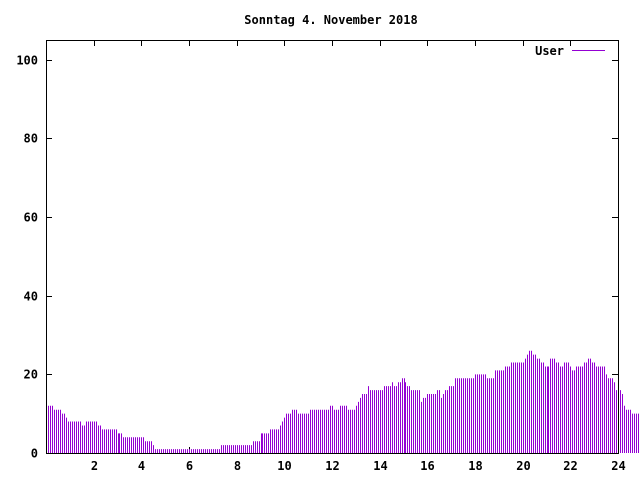  What do you see at coordinates (618, 466) in the screenshot?
I see `x-tick-label-24: 24` at bounding box center [618, 466].